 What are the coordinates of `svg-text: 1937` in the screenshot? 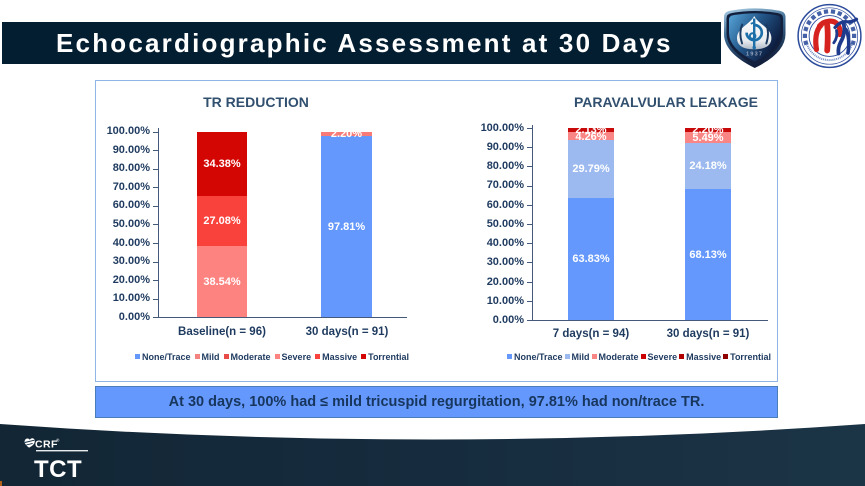 It's located at (754, 55).